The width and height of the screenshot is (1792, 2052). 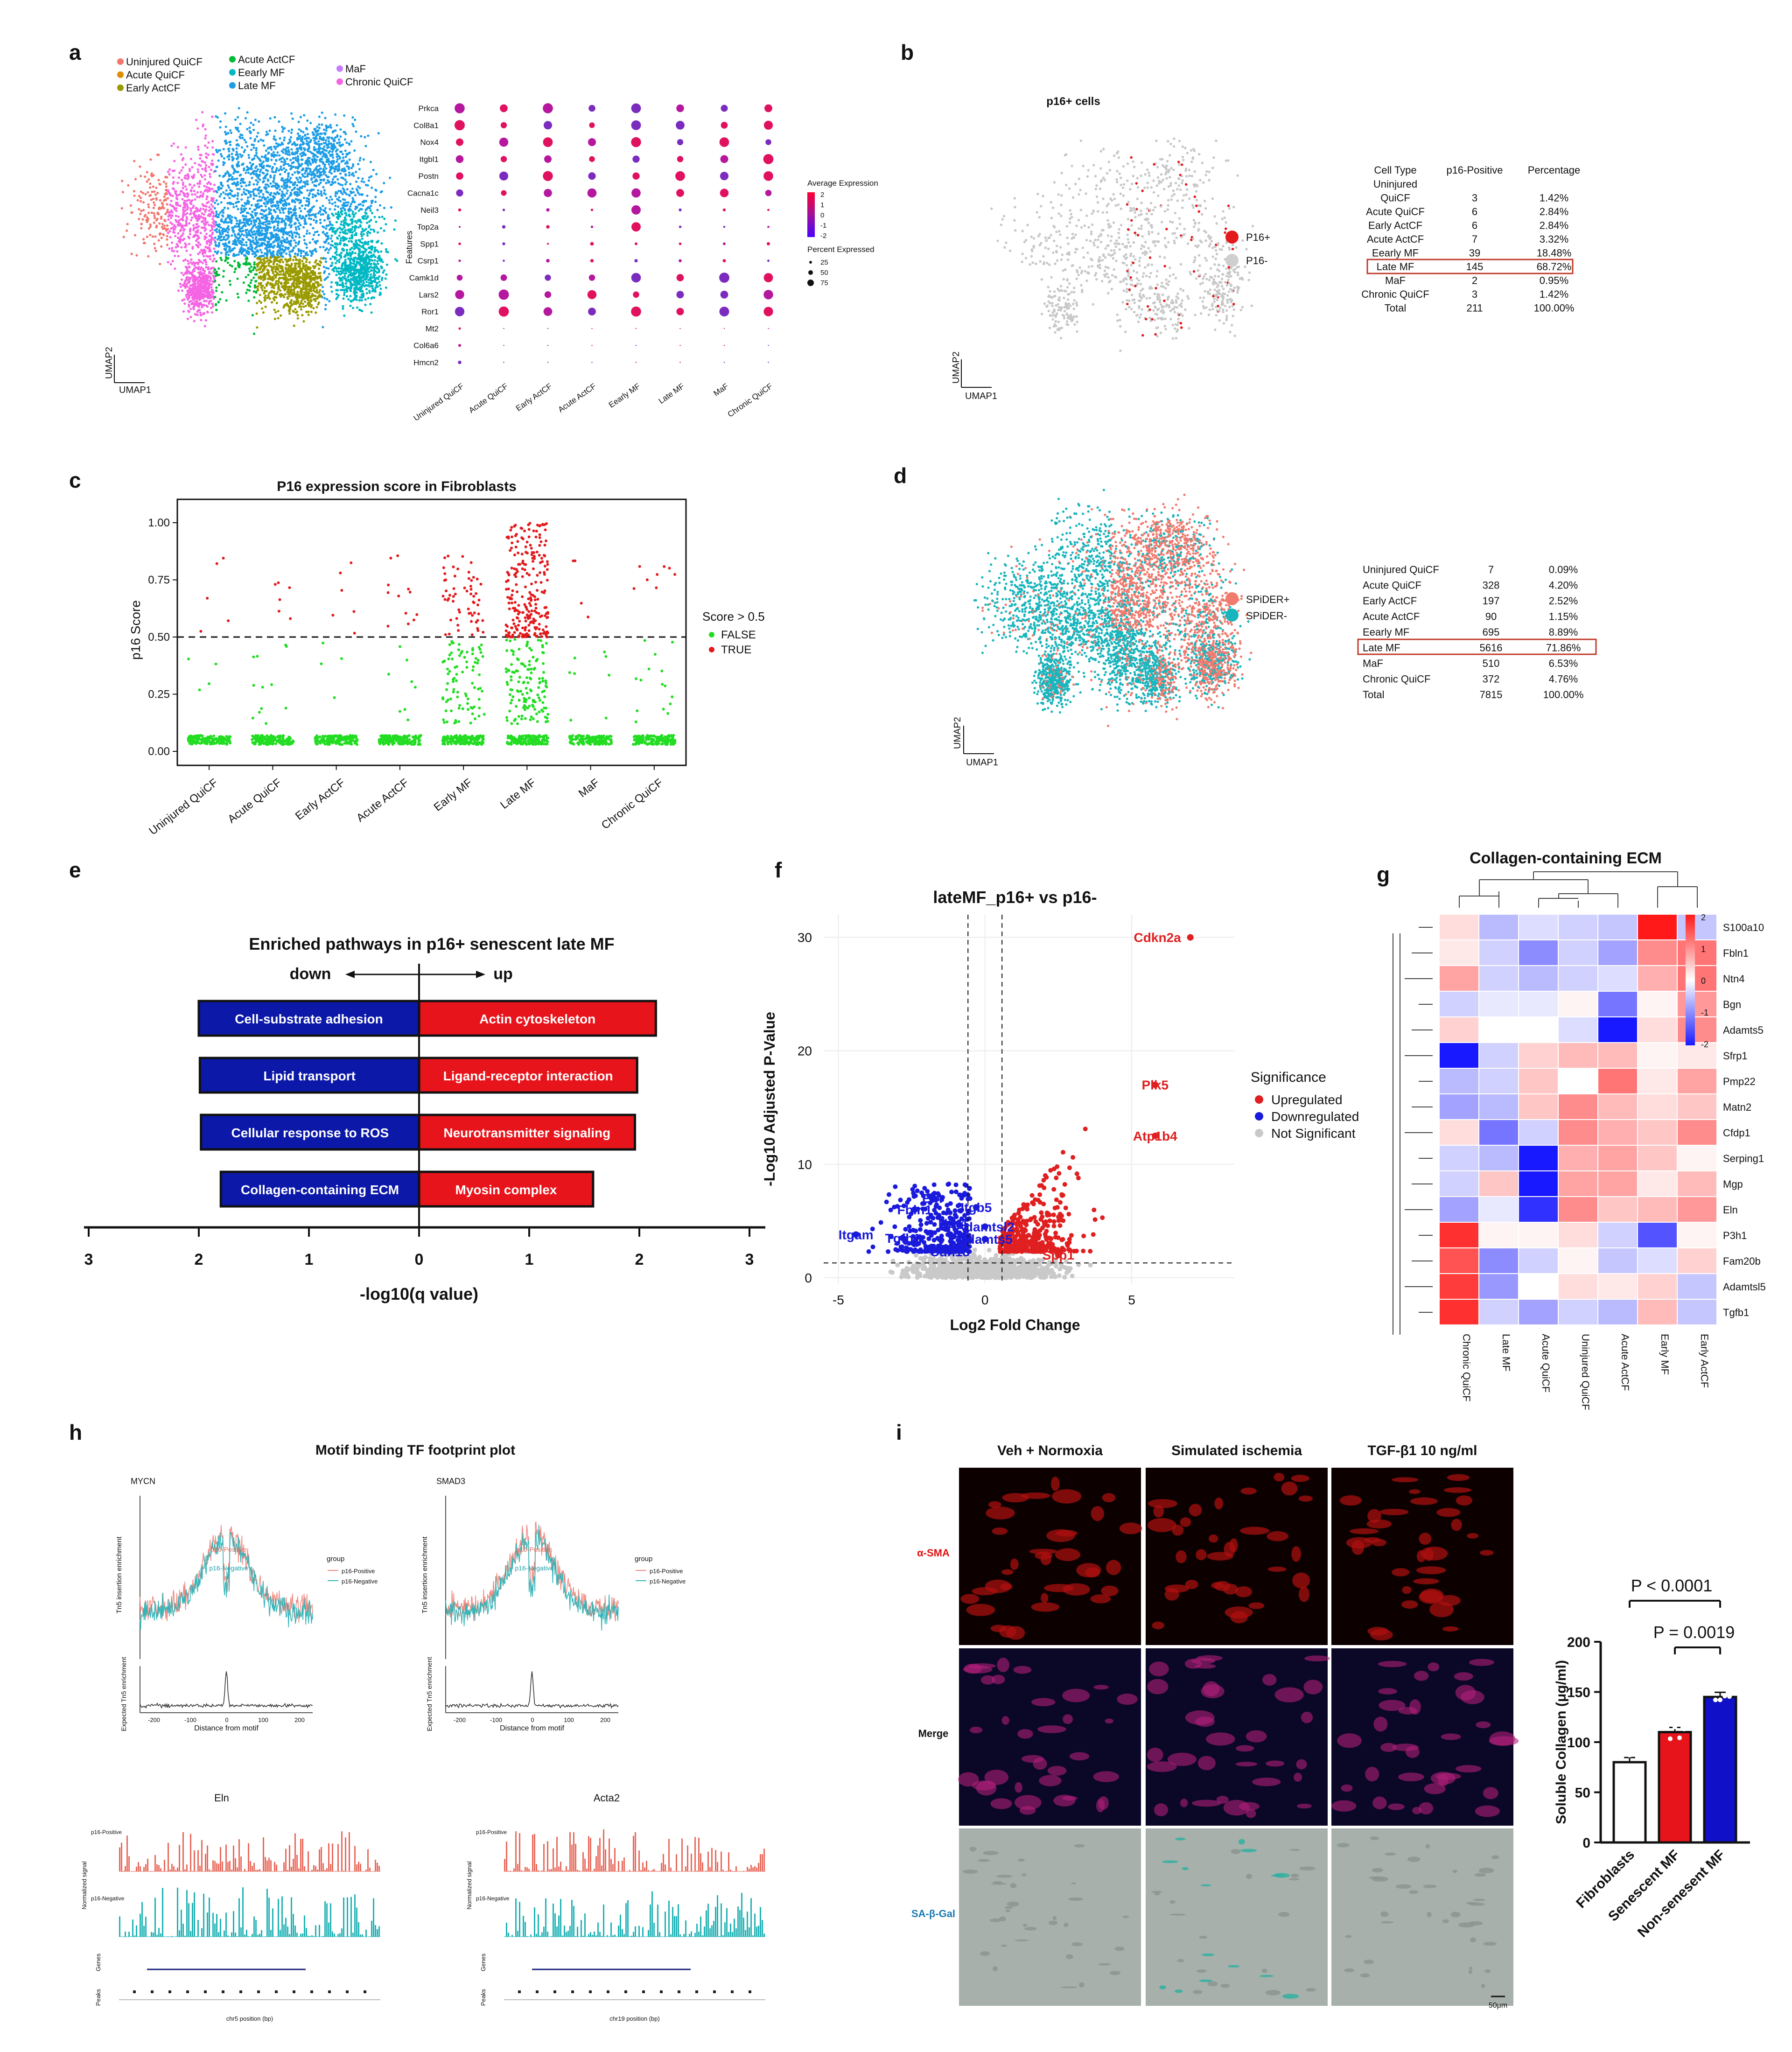 I want to click on panel-letter-c: c, so click(x=75, y=480).